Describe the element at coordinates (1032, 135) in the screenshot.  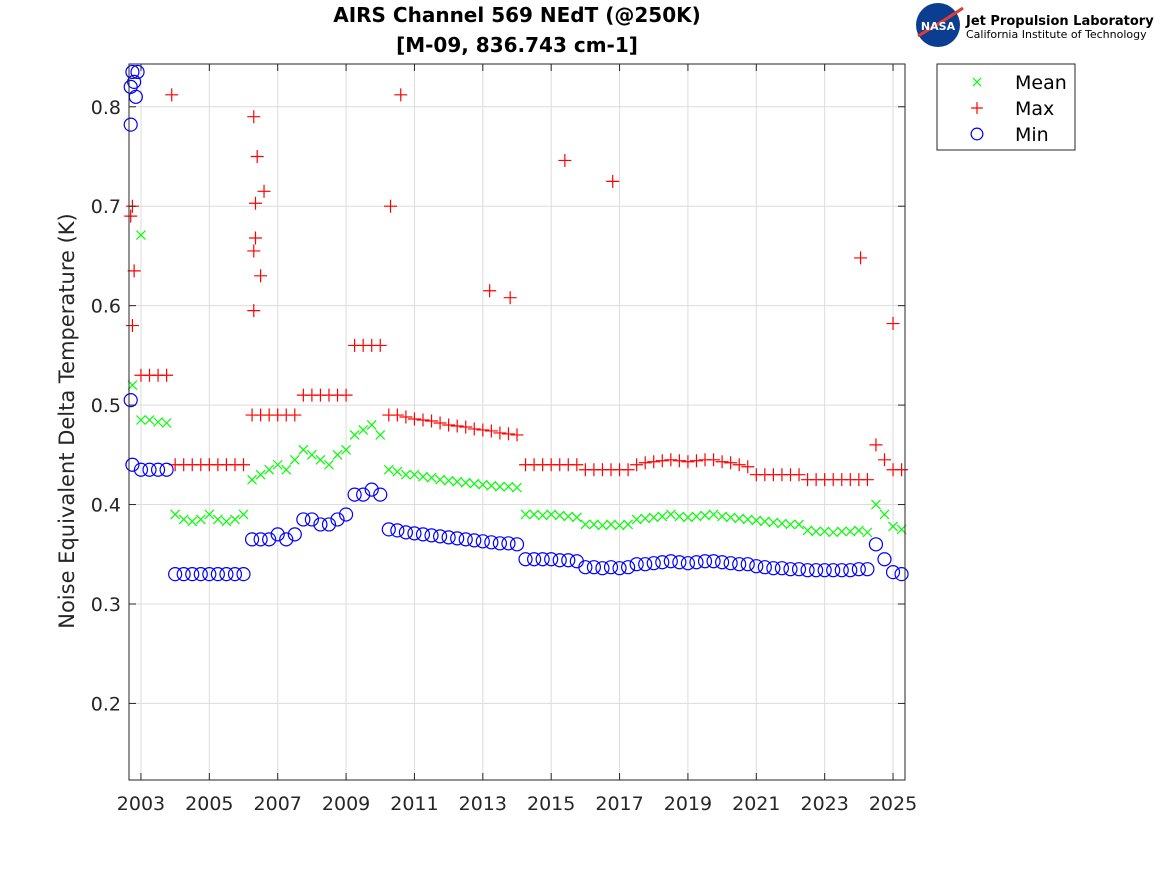
I see `legend-label-min: Min` at that location.